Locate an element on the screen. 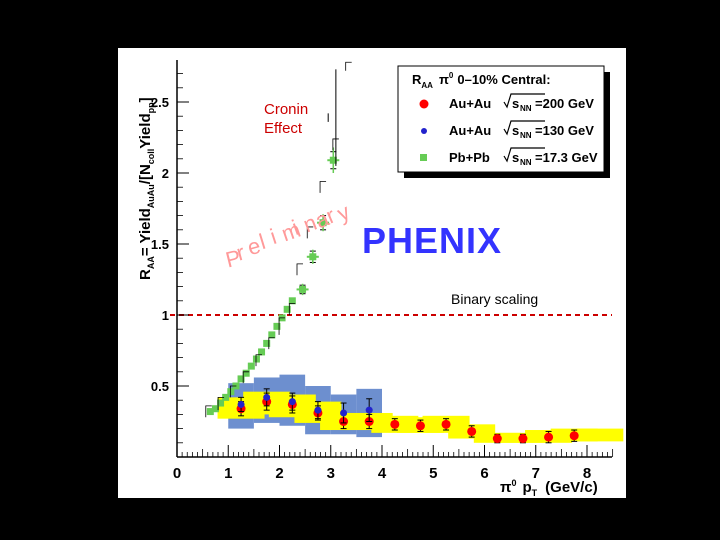  x-tick-label: 7 is located at coordinates (536, 473).